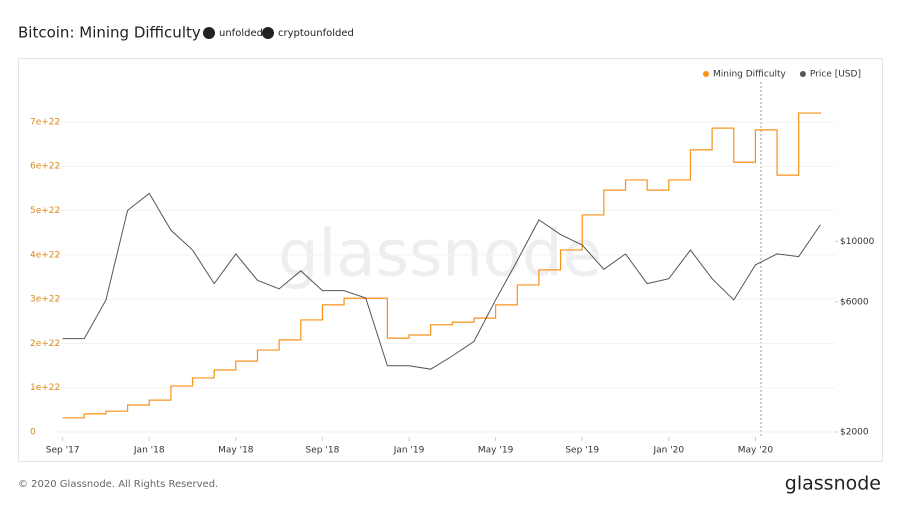 This screenshot has height=507, width=900. Describe the element at coordinates (835, 75) in the screenshot. I see `legend-label: Price [USD]` at that location.